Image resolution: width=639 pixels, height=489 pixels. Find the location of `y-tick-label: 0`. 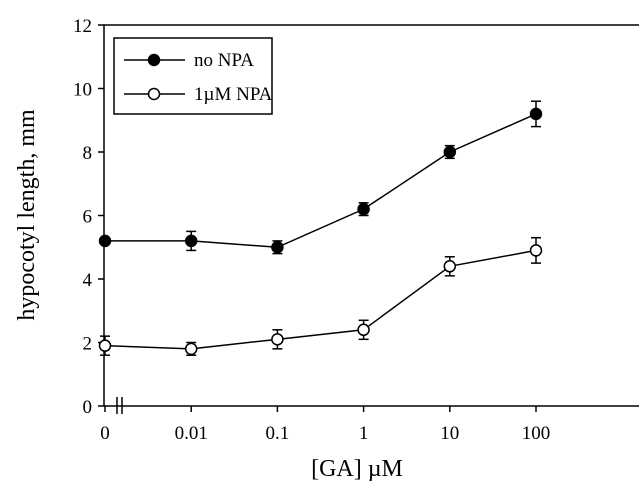

y-tick-label: 0 is located at coordinates (88, 407).